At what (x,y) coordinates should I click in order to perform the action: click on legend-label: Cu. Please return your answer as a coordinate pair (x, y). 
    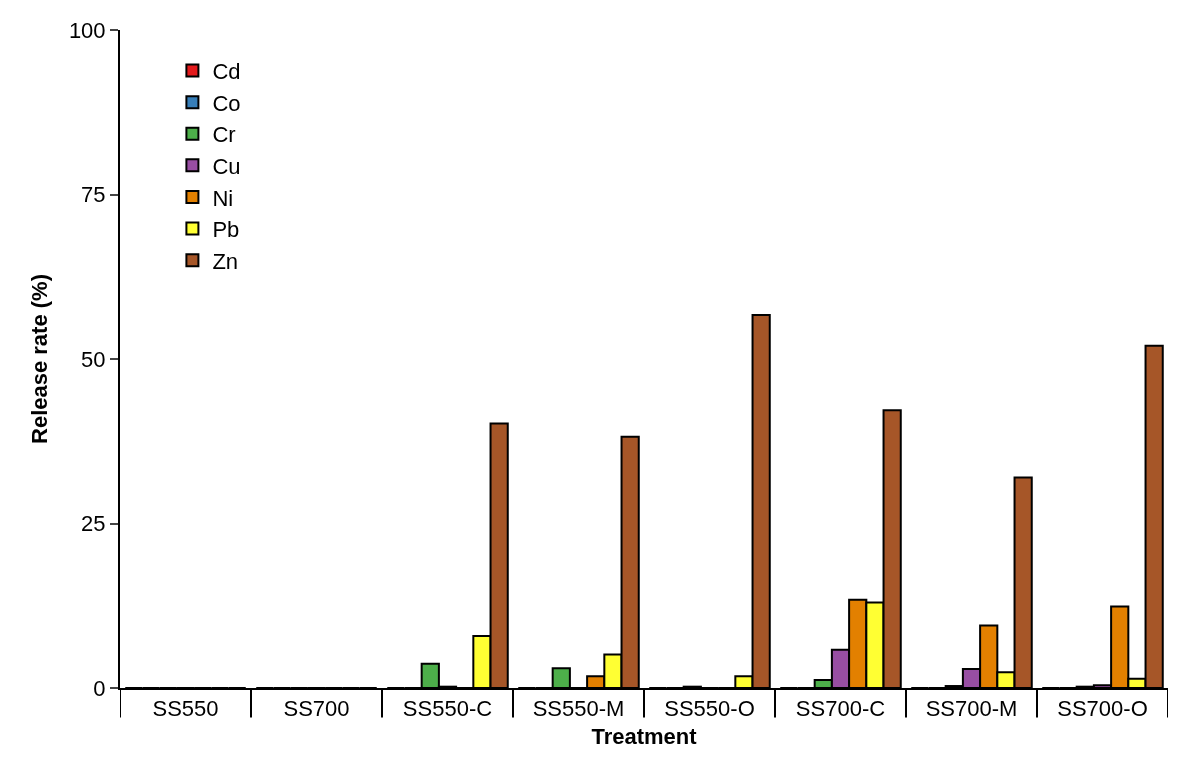
    Looking at the image, I should click on (226, 166).